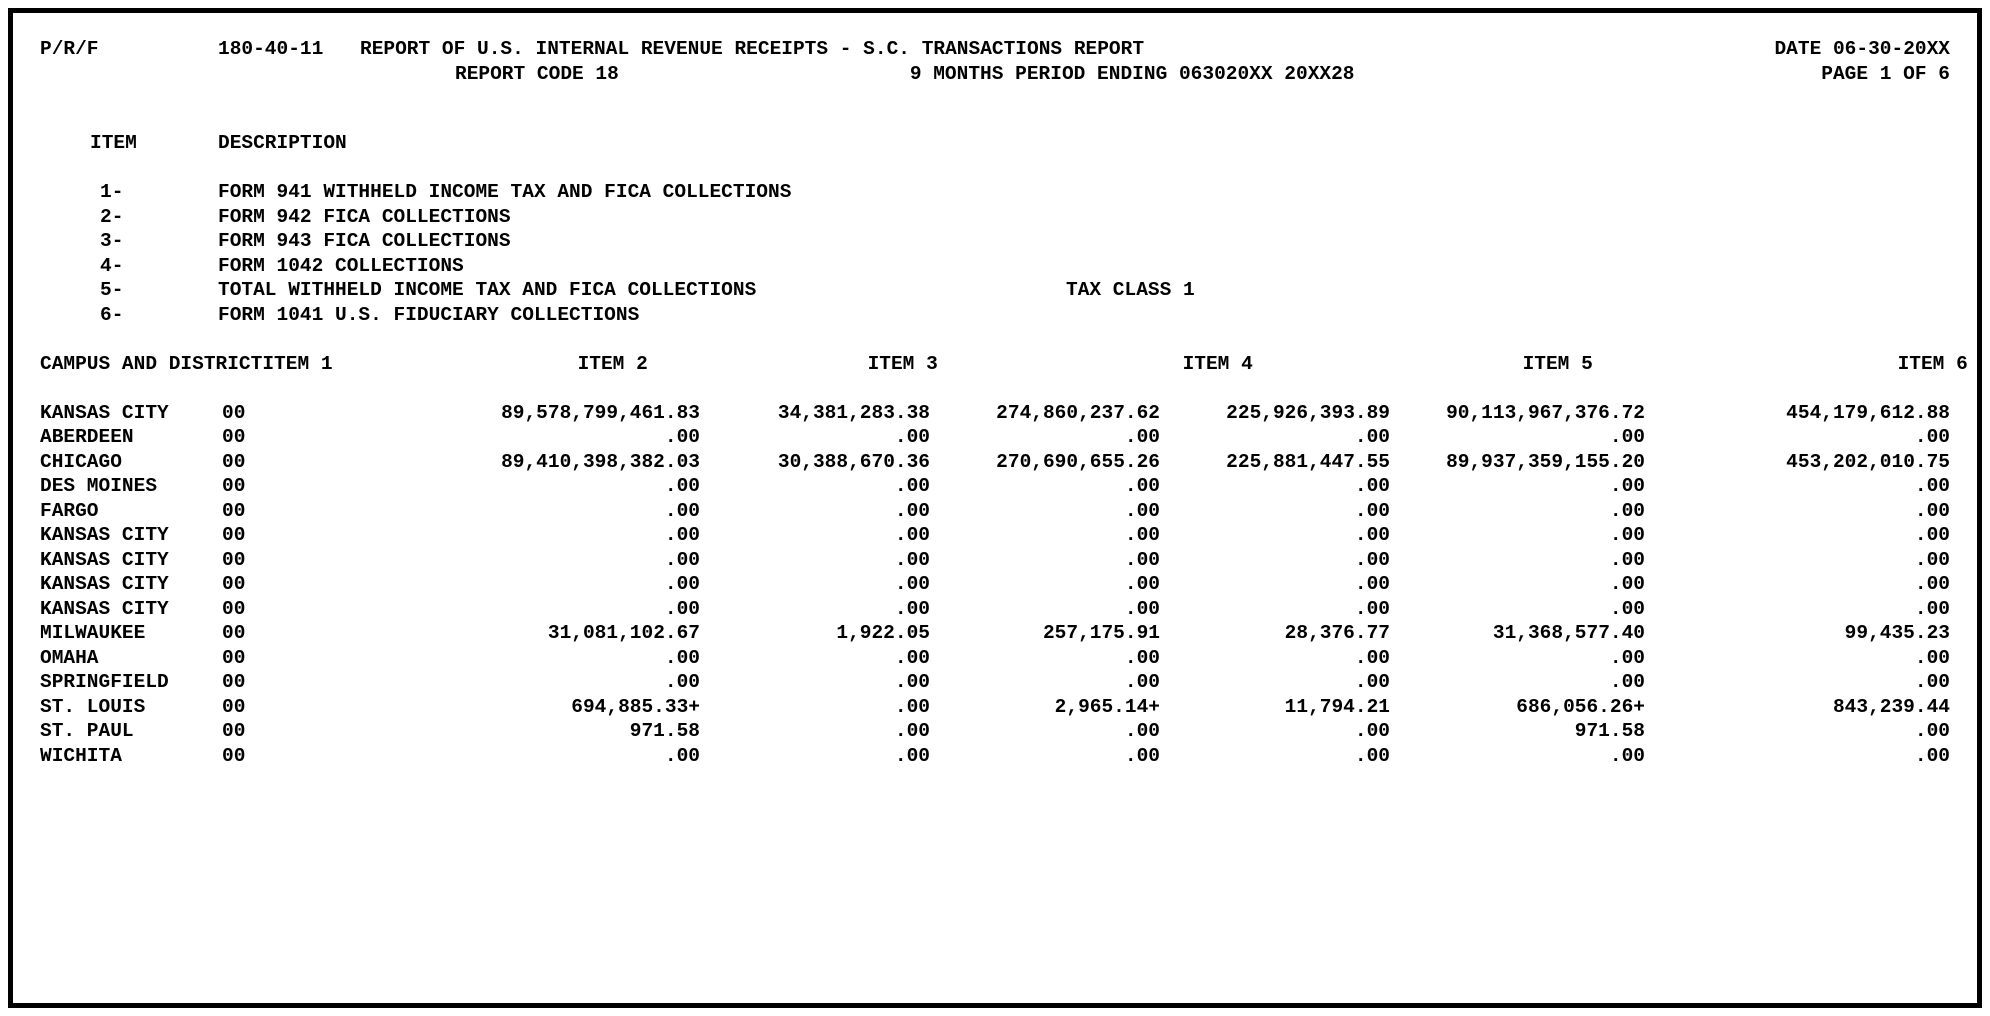 Image resolution: width=1990 pixels, height=1016 pixels. Describe the element at coordinates (1868, 461) in the screenshot. I see `item6-cell: 453,202,010.75` at that location.